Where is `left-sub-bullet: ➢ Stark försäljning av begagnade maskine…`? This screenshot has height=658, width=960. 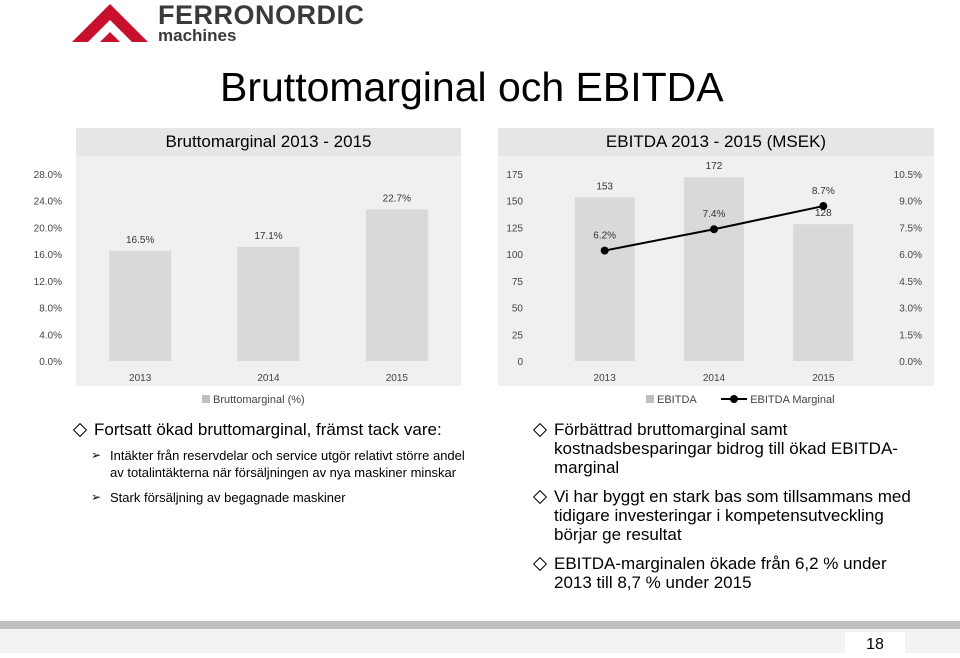
left-sub-bullet: ➢ Stark försäljning av begagnade maskine… is located at coordinates (272, 497).